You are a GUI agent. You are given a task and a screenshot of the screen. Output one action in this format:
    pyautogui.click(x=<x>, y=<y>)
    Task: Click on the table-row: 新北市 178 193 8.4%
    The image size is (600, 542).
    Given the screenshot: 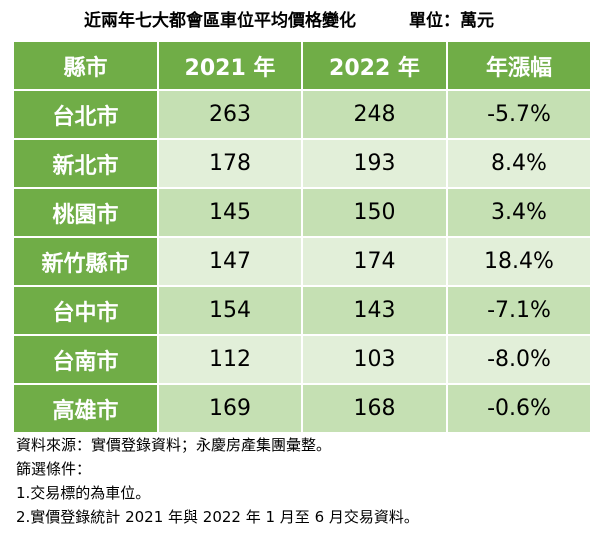 What is the action you would take?
    pyautogui.click(x=302, y=163)
    